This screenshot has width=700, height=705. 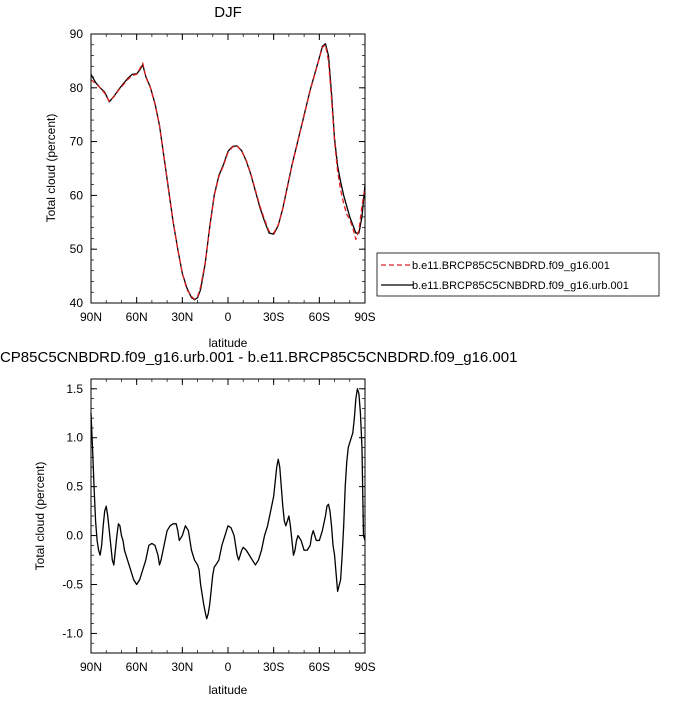 What do you see at coordinates (91, 317) in the screenshot?
I see `top-x-tick-label: 90N` at bounding box center [91, 317].